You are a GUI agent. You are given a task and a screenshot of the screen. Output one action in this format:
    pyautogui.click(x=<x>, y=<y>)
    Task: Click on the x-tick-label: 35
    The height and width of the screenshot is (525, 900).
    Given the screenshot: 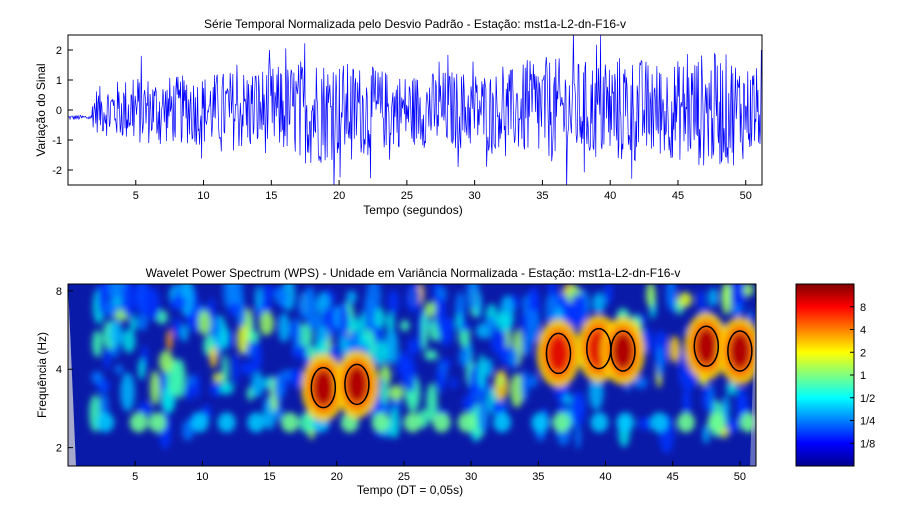 What is the action you would take?
    pyautogui.click(x=538, y=477)
    